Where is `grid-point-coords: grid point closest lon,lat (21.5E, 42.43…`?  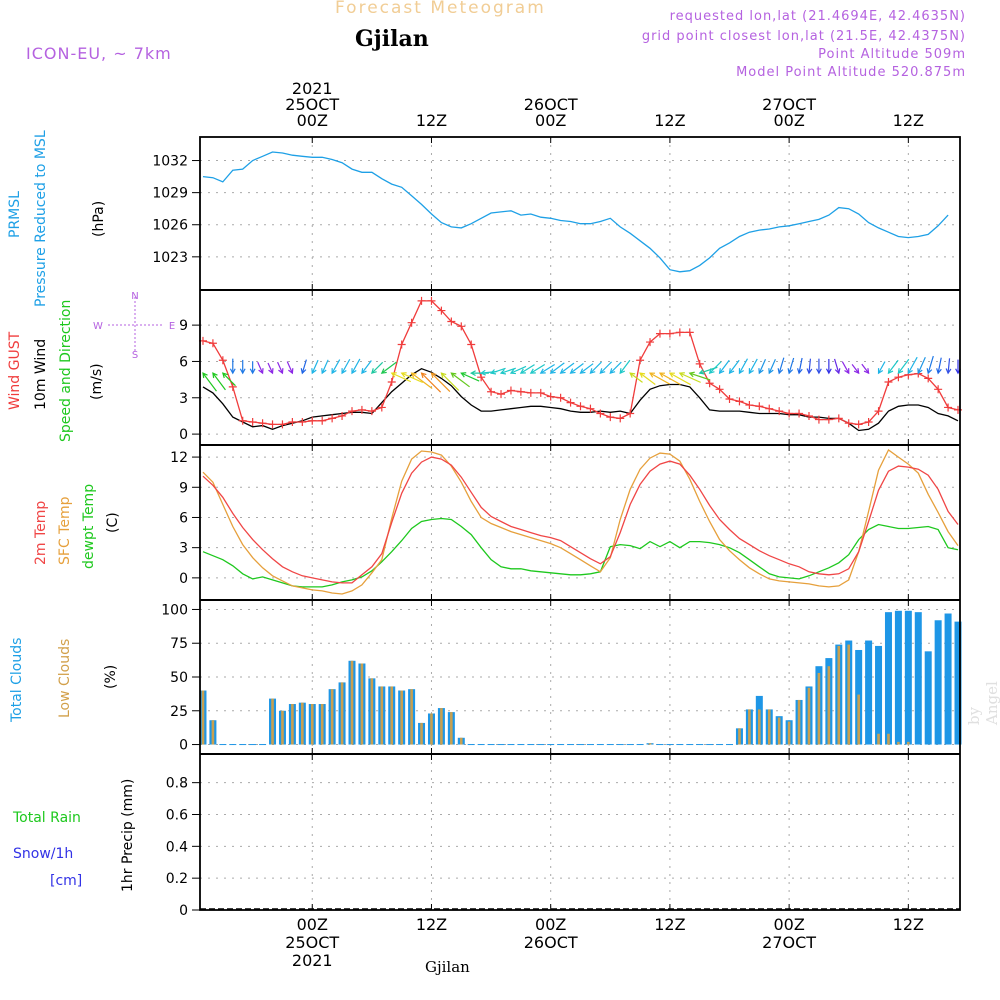
grid-point-coords: grid point closest lon,lat (21.5E, 42.43… is located at coordinates (803, 36).